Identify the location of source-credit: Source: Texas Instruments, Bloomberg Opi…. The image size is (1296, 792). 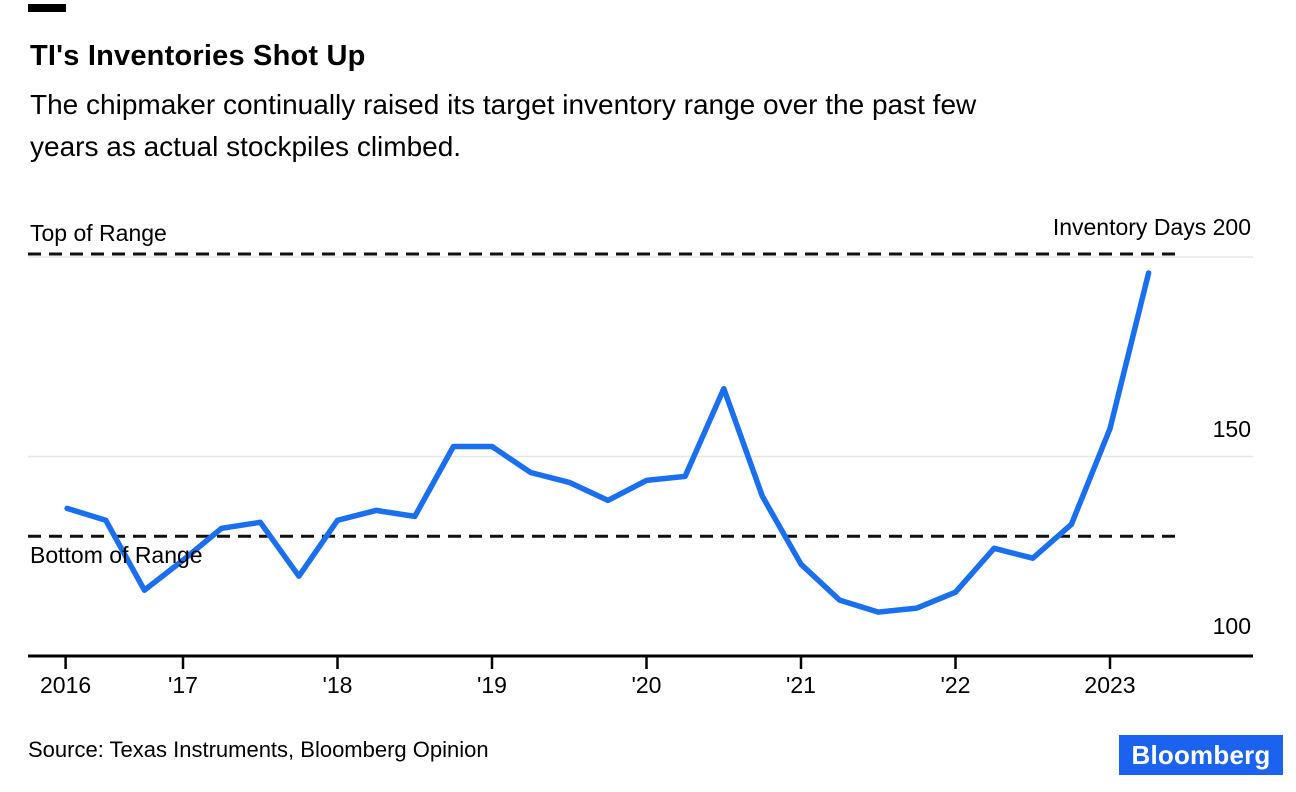
(258, 749).